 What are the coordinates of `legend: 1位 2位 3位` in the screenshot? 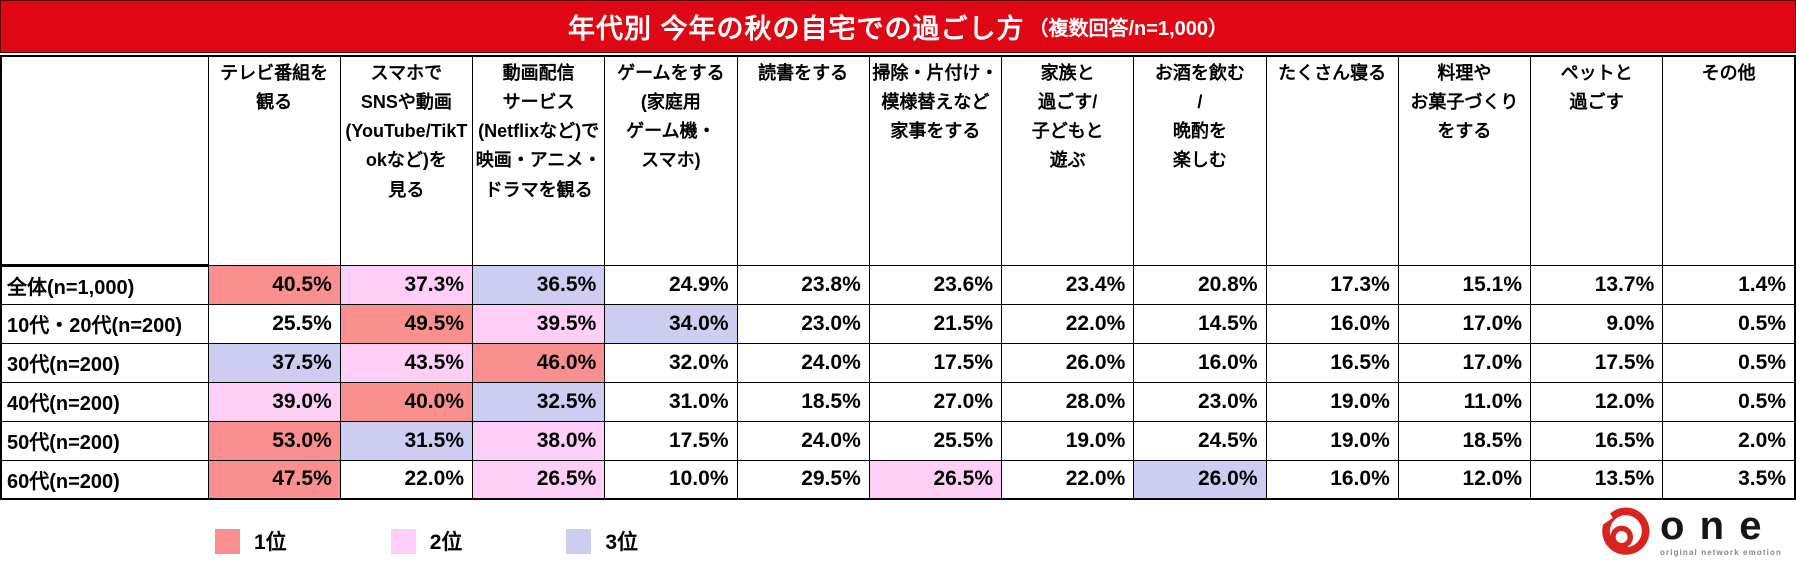 It's located at (1005, 541).